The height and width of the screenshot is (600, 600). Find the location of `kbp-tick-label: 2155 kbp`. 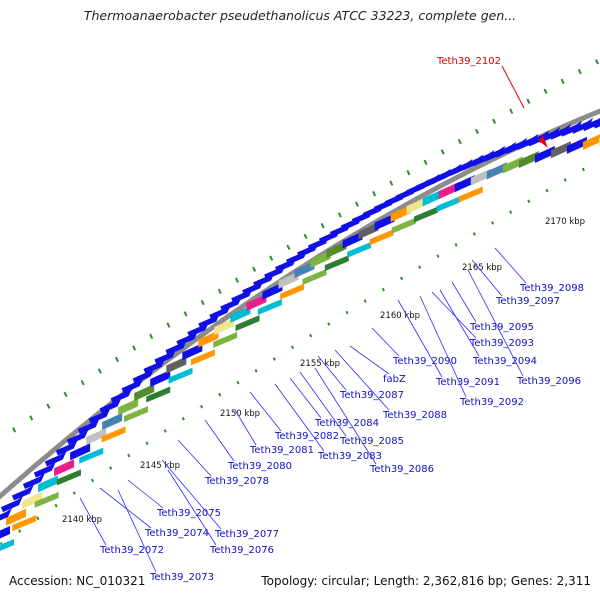

kbp-tick-label: 2155 kbp is located at coordinates (320, 364).